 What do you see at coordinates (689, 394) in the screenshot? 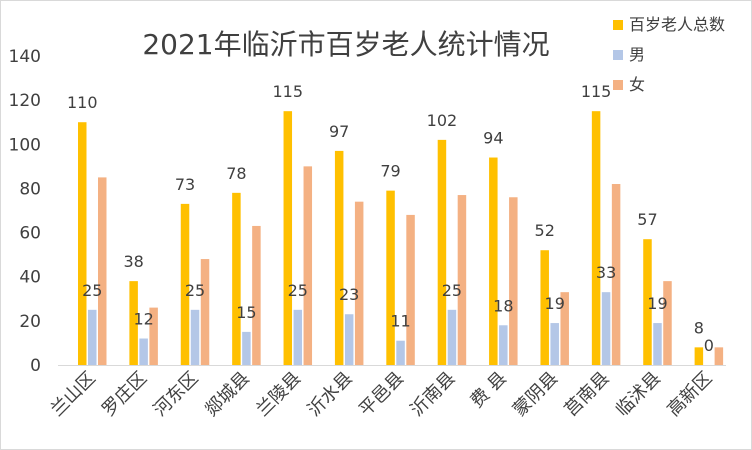
I see `x-category-label: 高新区` at bounding box center [689, 394].